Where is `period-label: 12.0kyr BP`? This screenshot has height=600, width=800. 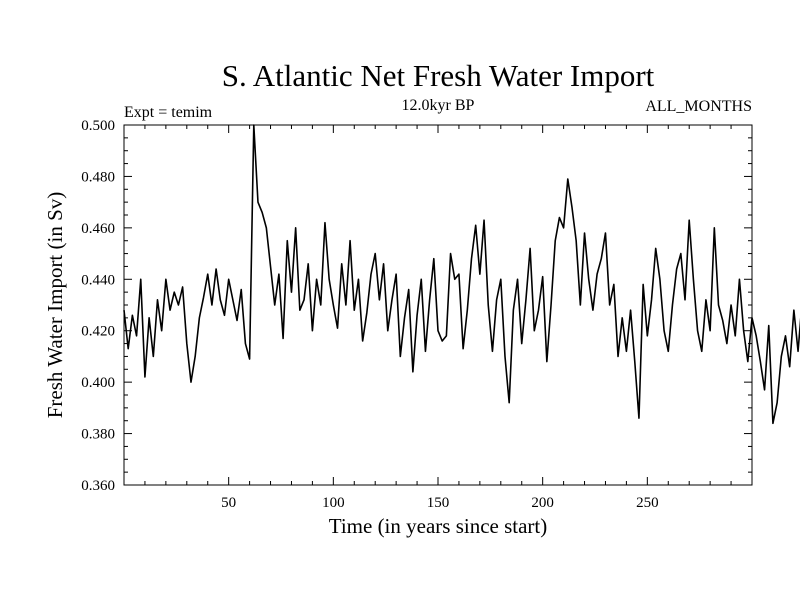
period-label: 12.0kyr BP is located at coordinates (438, 105).